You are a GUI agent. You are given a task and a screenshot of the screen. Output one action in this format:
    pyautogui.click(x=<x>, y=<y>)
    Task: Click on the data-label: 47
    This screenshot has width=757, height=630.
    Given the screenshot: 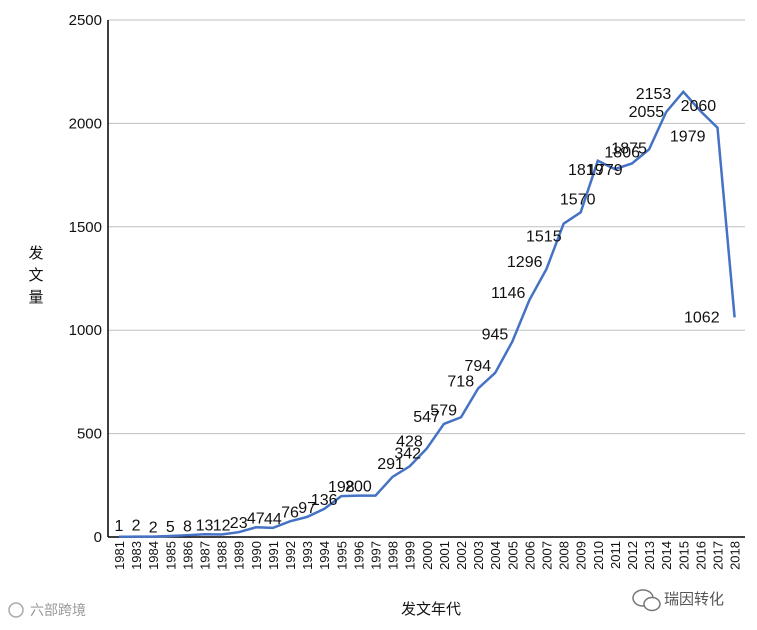 What is the action you would take?
    pyautogui.click(x=256, y=518)
    